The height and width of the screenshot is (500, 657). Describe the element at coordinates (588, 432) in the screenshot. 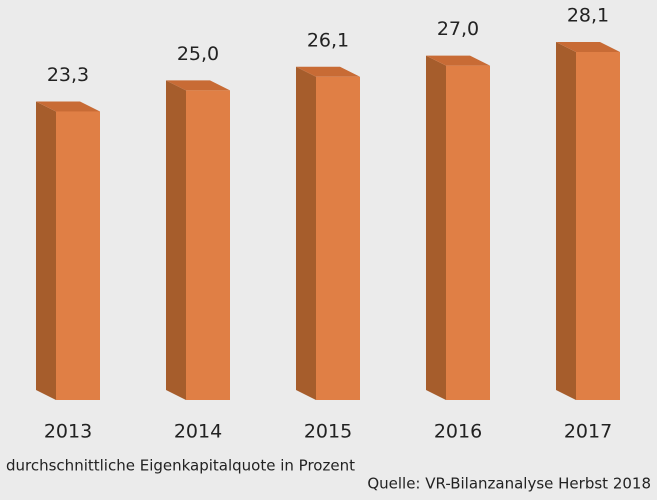

I see `x-tick-label: 2017` at that location.